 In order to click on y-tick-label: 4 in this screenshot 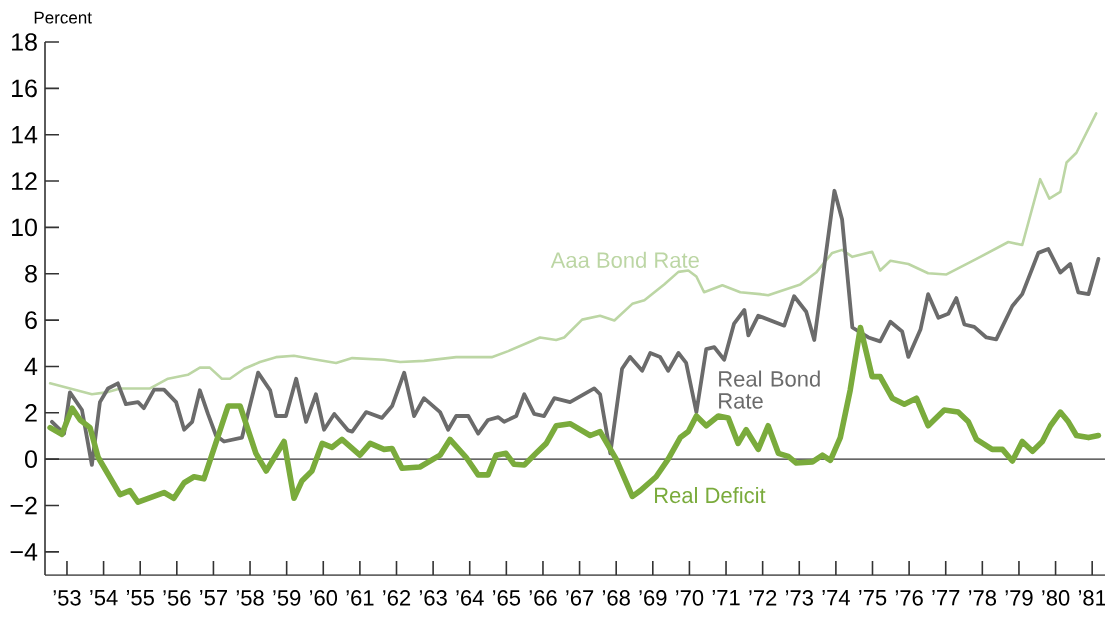, I will do `click(31, 366)`.